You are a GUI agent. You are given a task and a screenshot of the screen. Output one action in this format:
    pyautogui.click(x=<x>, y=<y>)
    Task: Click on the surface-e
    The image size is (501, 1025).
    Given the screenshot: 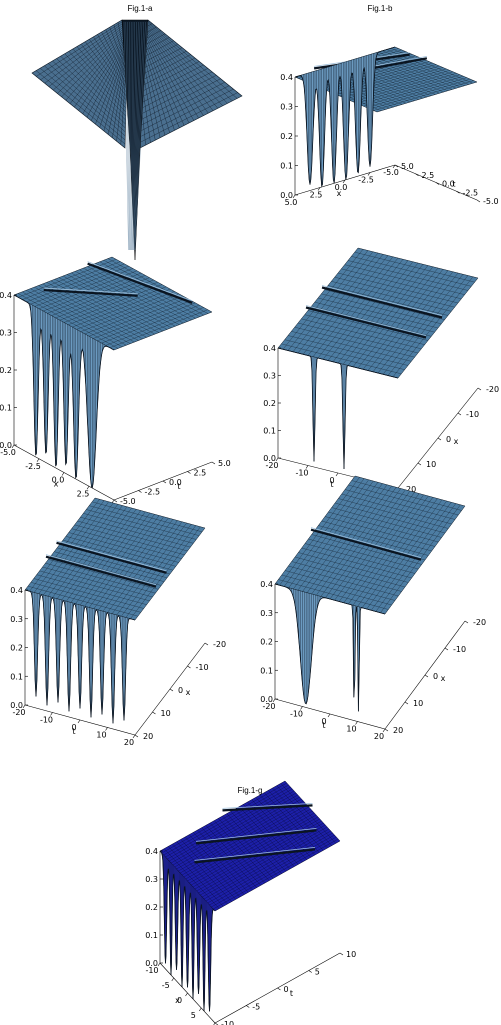 What is the action you would take?
    pyautogui.click(x=115, y=610)
    